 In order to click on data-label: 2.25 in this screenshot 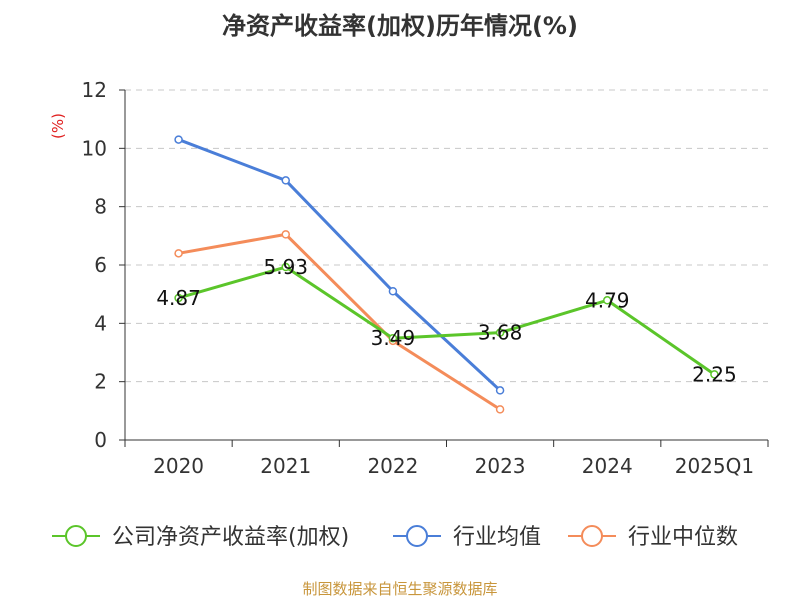, I will do `click(714, 374)`.